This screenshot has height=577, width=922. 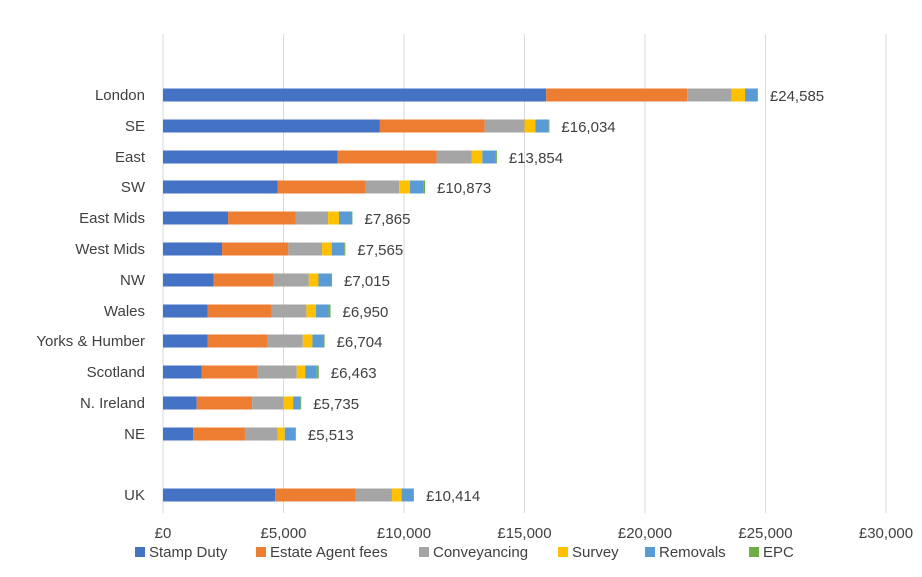 What do you see at coordinates (595, 552) in the screenshot?
I see `legend-label: Survey` at bounding box center [595, 552].